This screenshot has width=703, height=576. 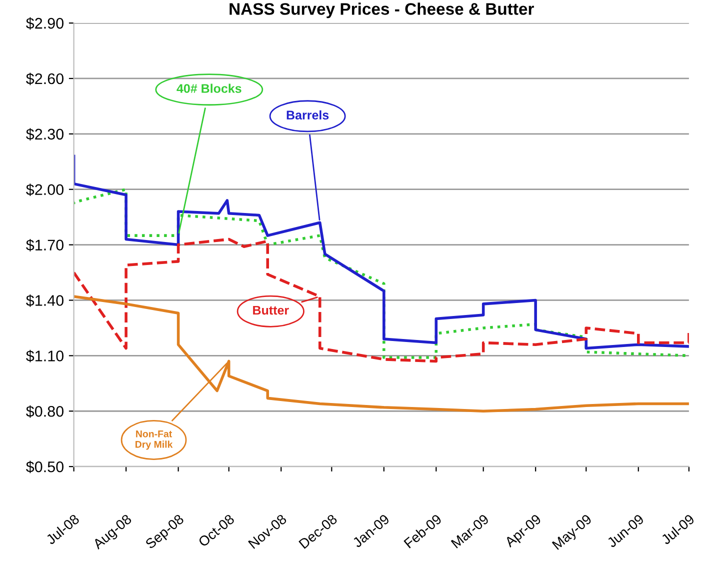 I want to click on y-tick-label: $1.70, so click(x=45, y=245).